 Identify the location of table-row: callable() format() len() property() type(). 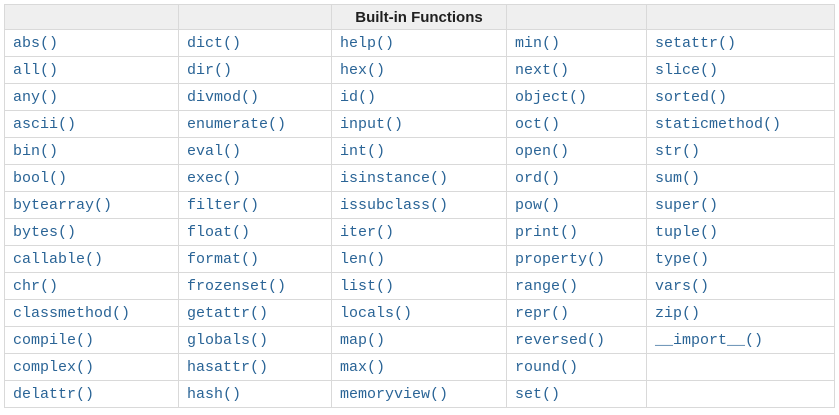
(419, 259).